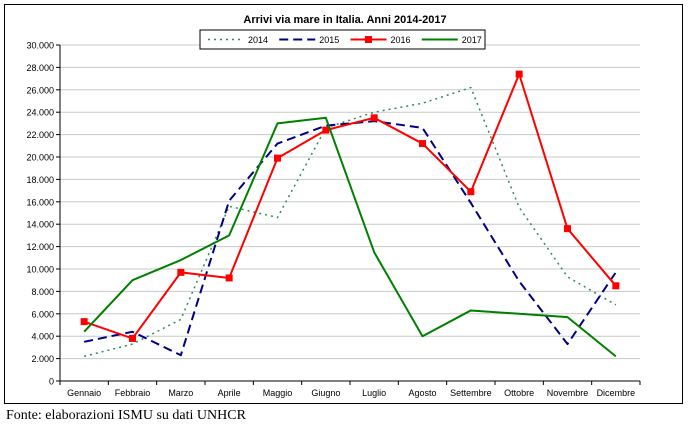  Describe the element at coordinates (329, 40) in the screenshot. I see `legend-label: 2015` at that location.